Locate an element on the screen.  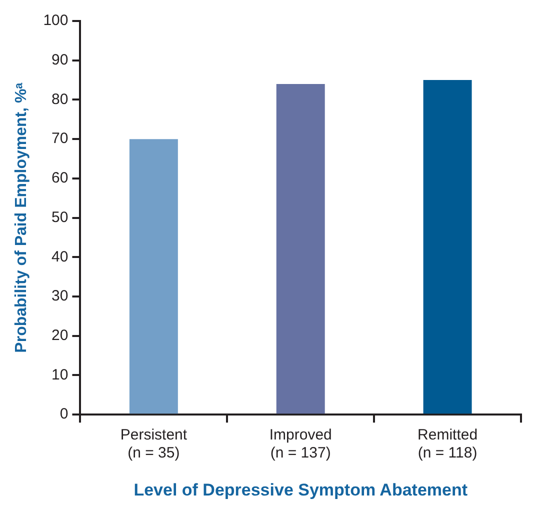
y-tick-label: 90 is located at coordinates (60, 60).